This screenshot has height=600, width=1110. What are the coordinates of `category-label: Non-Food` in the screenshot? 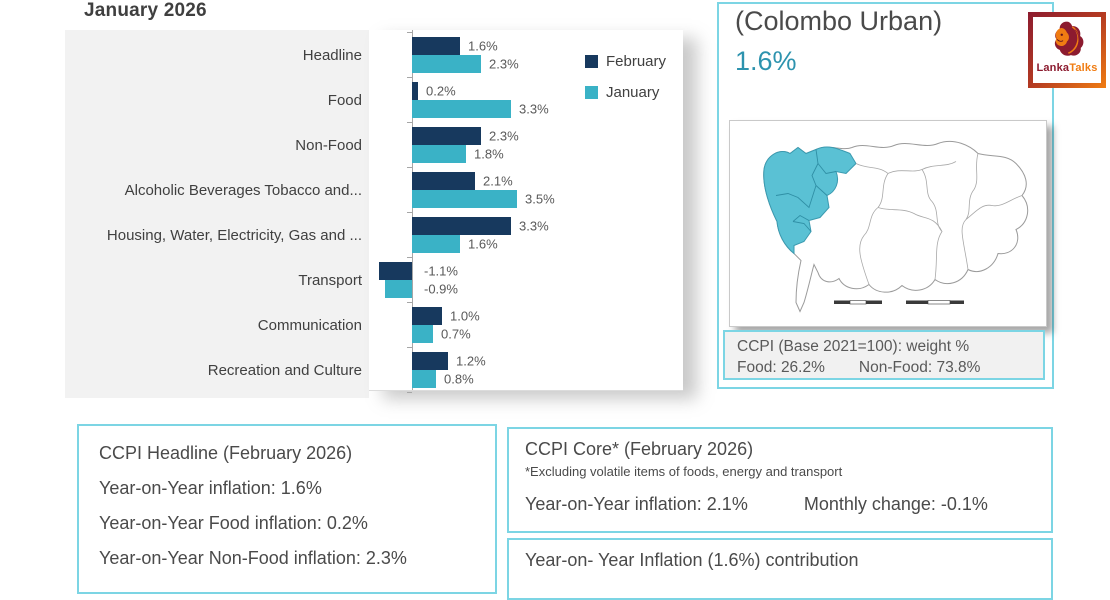 It's located at (328, 145).